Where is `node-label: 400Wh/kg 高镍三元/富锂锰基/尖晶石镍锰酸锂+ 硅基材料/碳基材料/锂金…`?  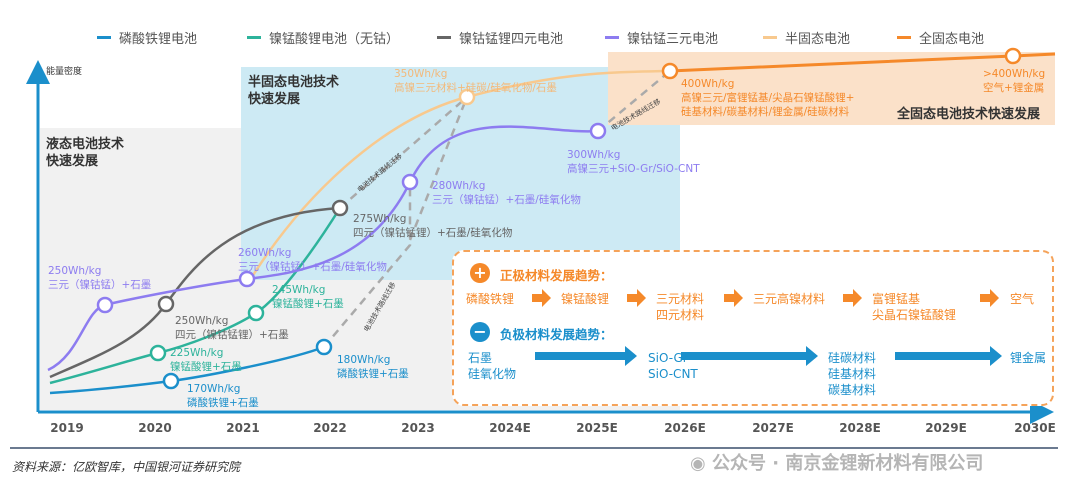
node-label: 400Wh/kg 高镍三元/富锂锰基/尖晶石镍锰酸锂+ 硅基材料/碳基材料/锂金… is located at coordinates (768, 98).